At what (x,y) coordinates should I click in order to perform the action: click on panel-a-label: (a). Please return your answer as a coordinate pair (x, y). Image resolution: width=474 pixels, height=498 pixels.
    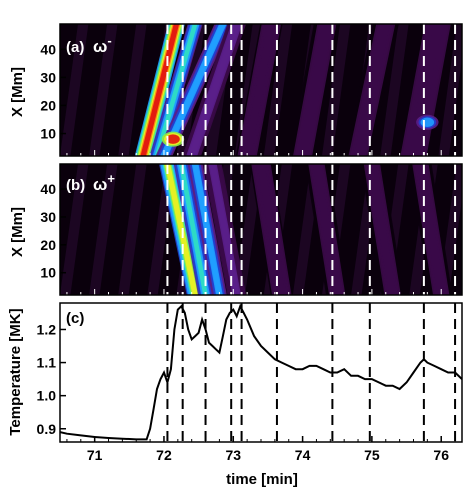
    Looking at the image, I should click on (75, 47).